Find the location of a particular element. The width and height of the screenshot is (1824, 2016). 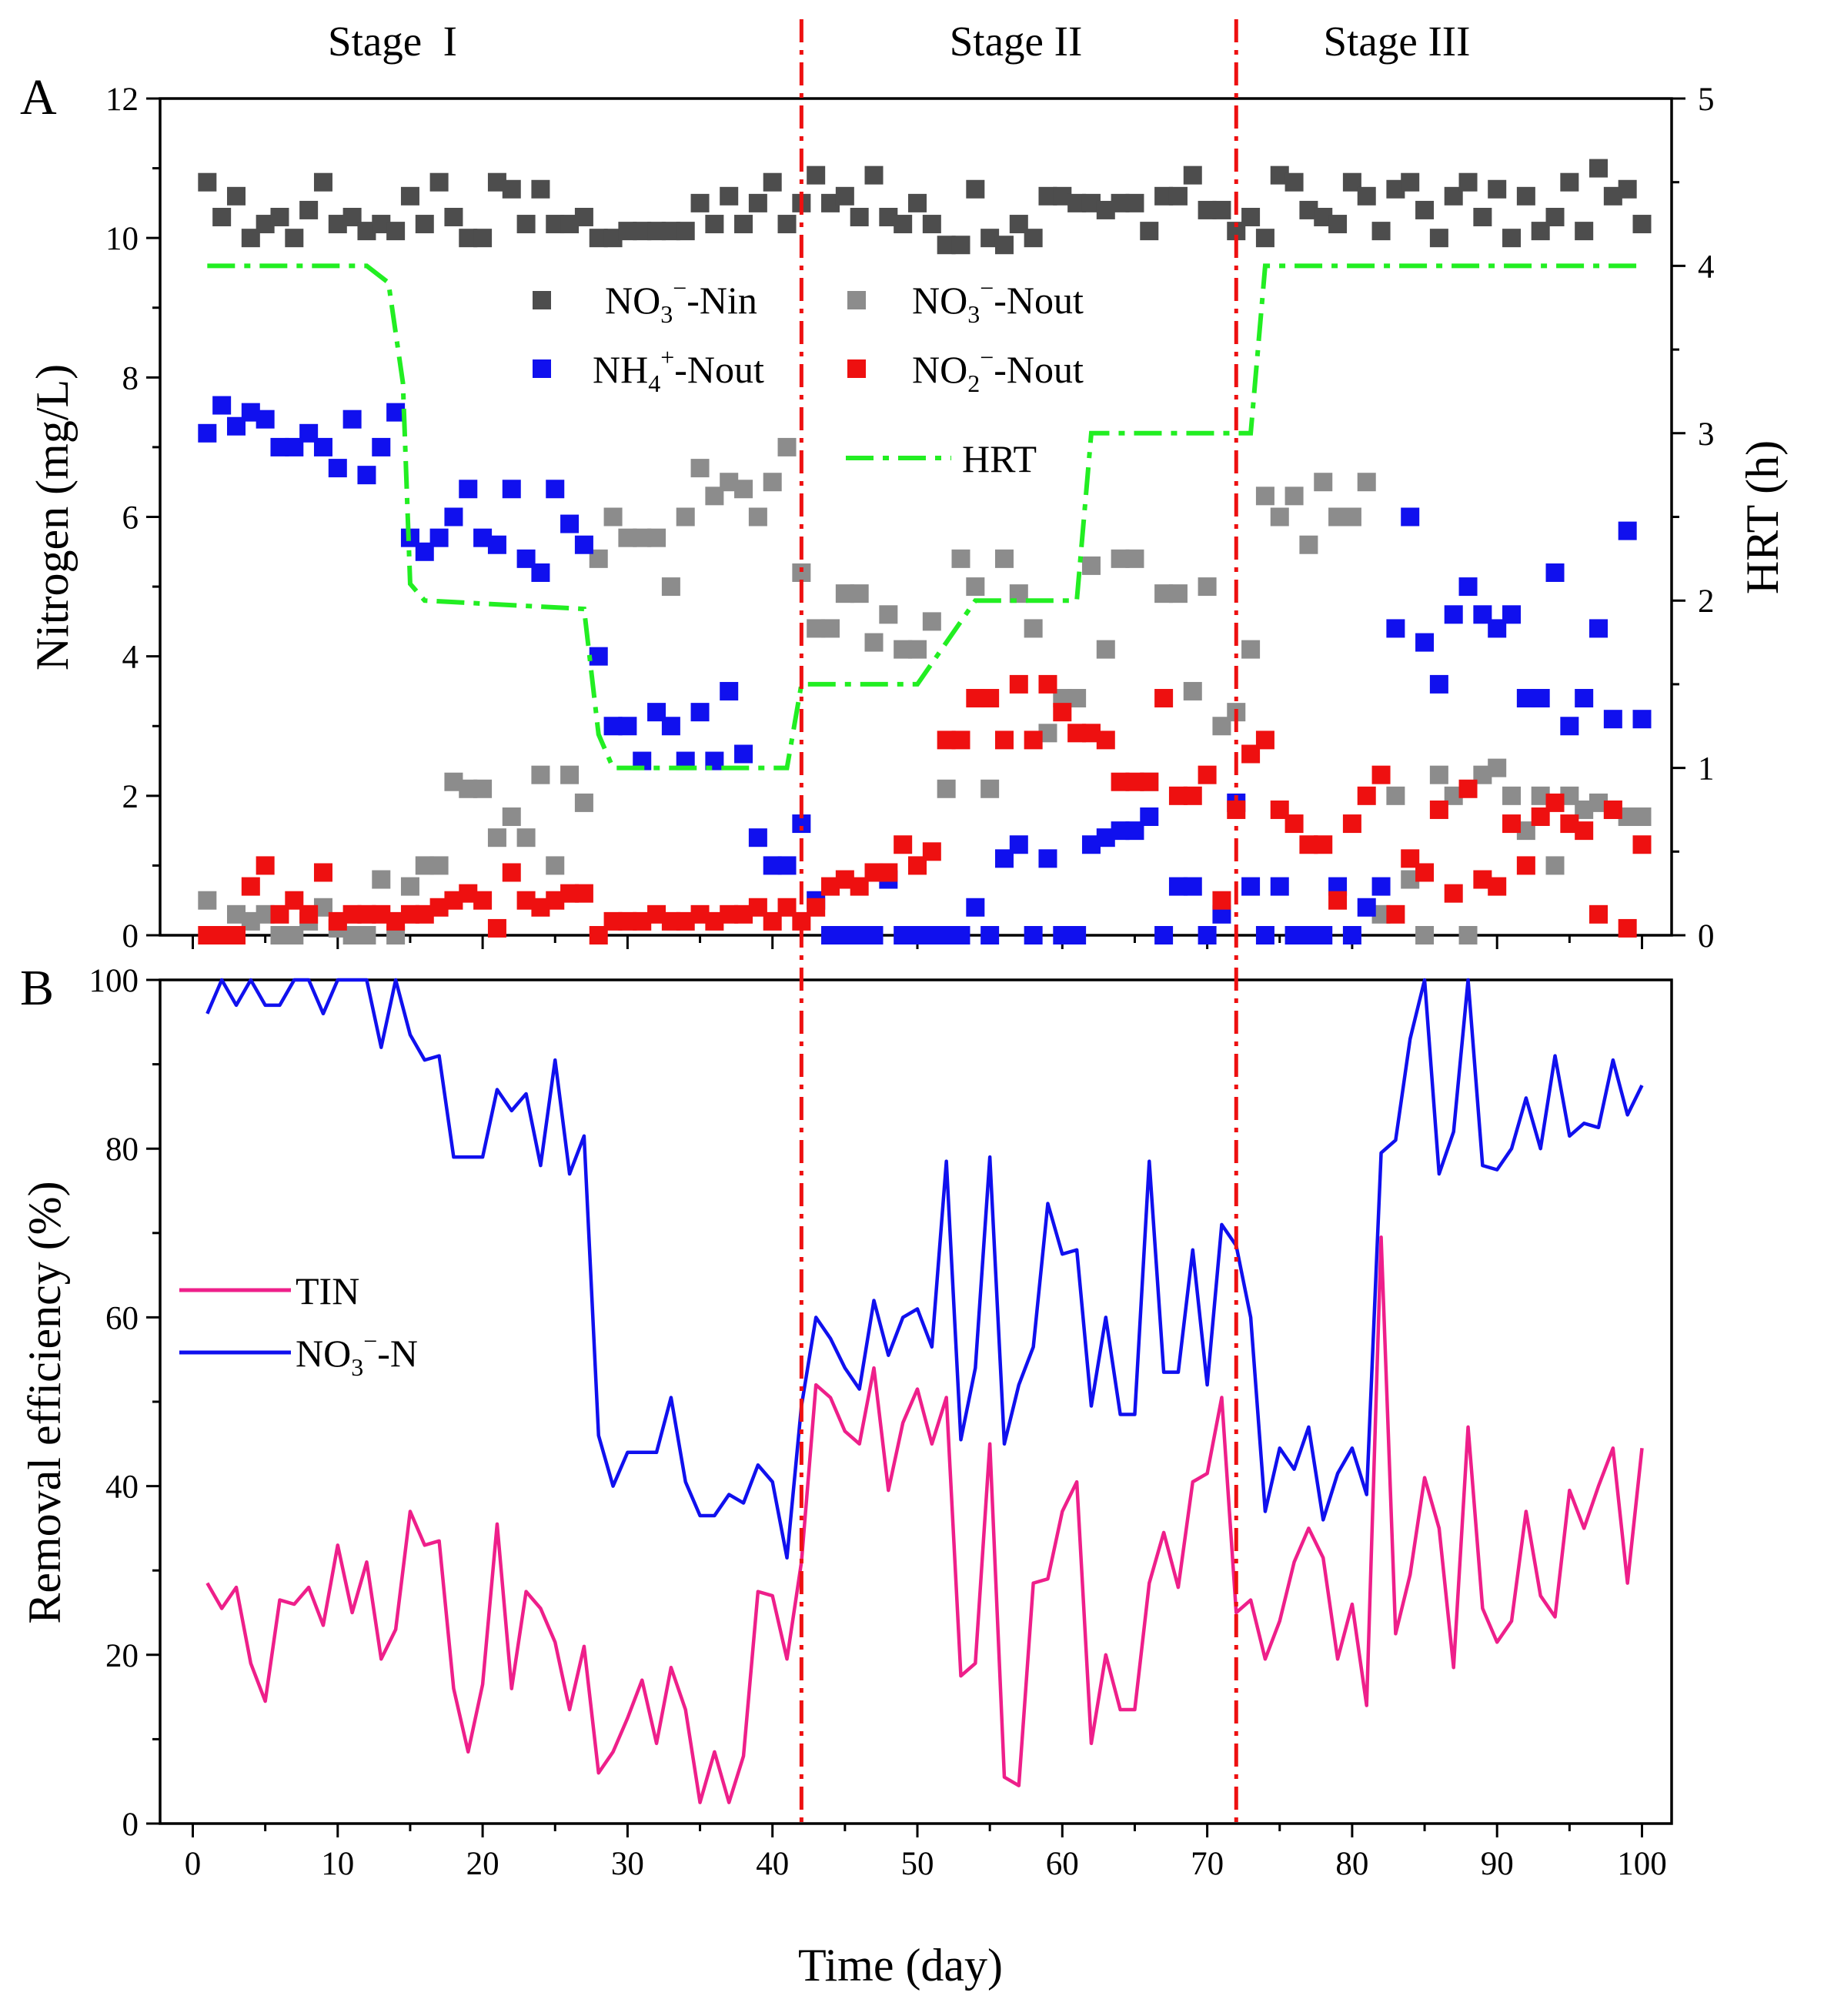

stage-3-label: Stage III is located at coordinates (1398, 41).